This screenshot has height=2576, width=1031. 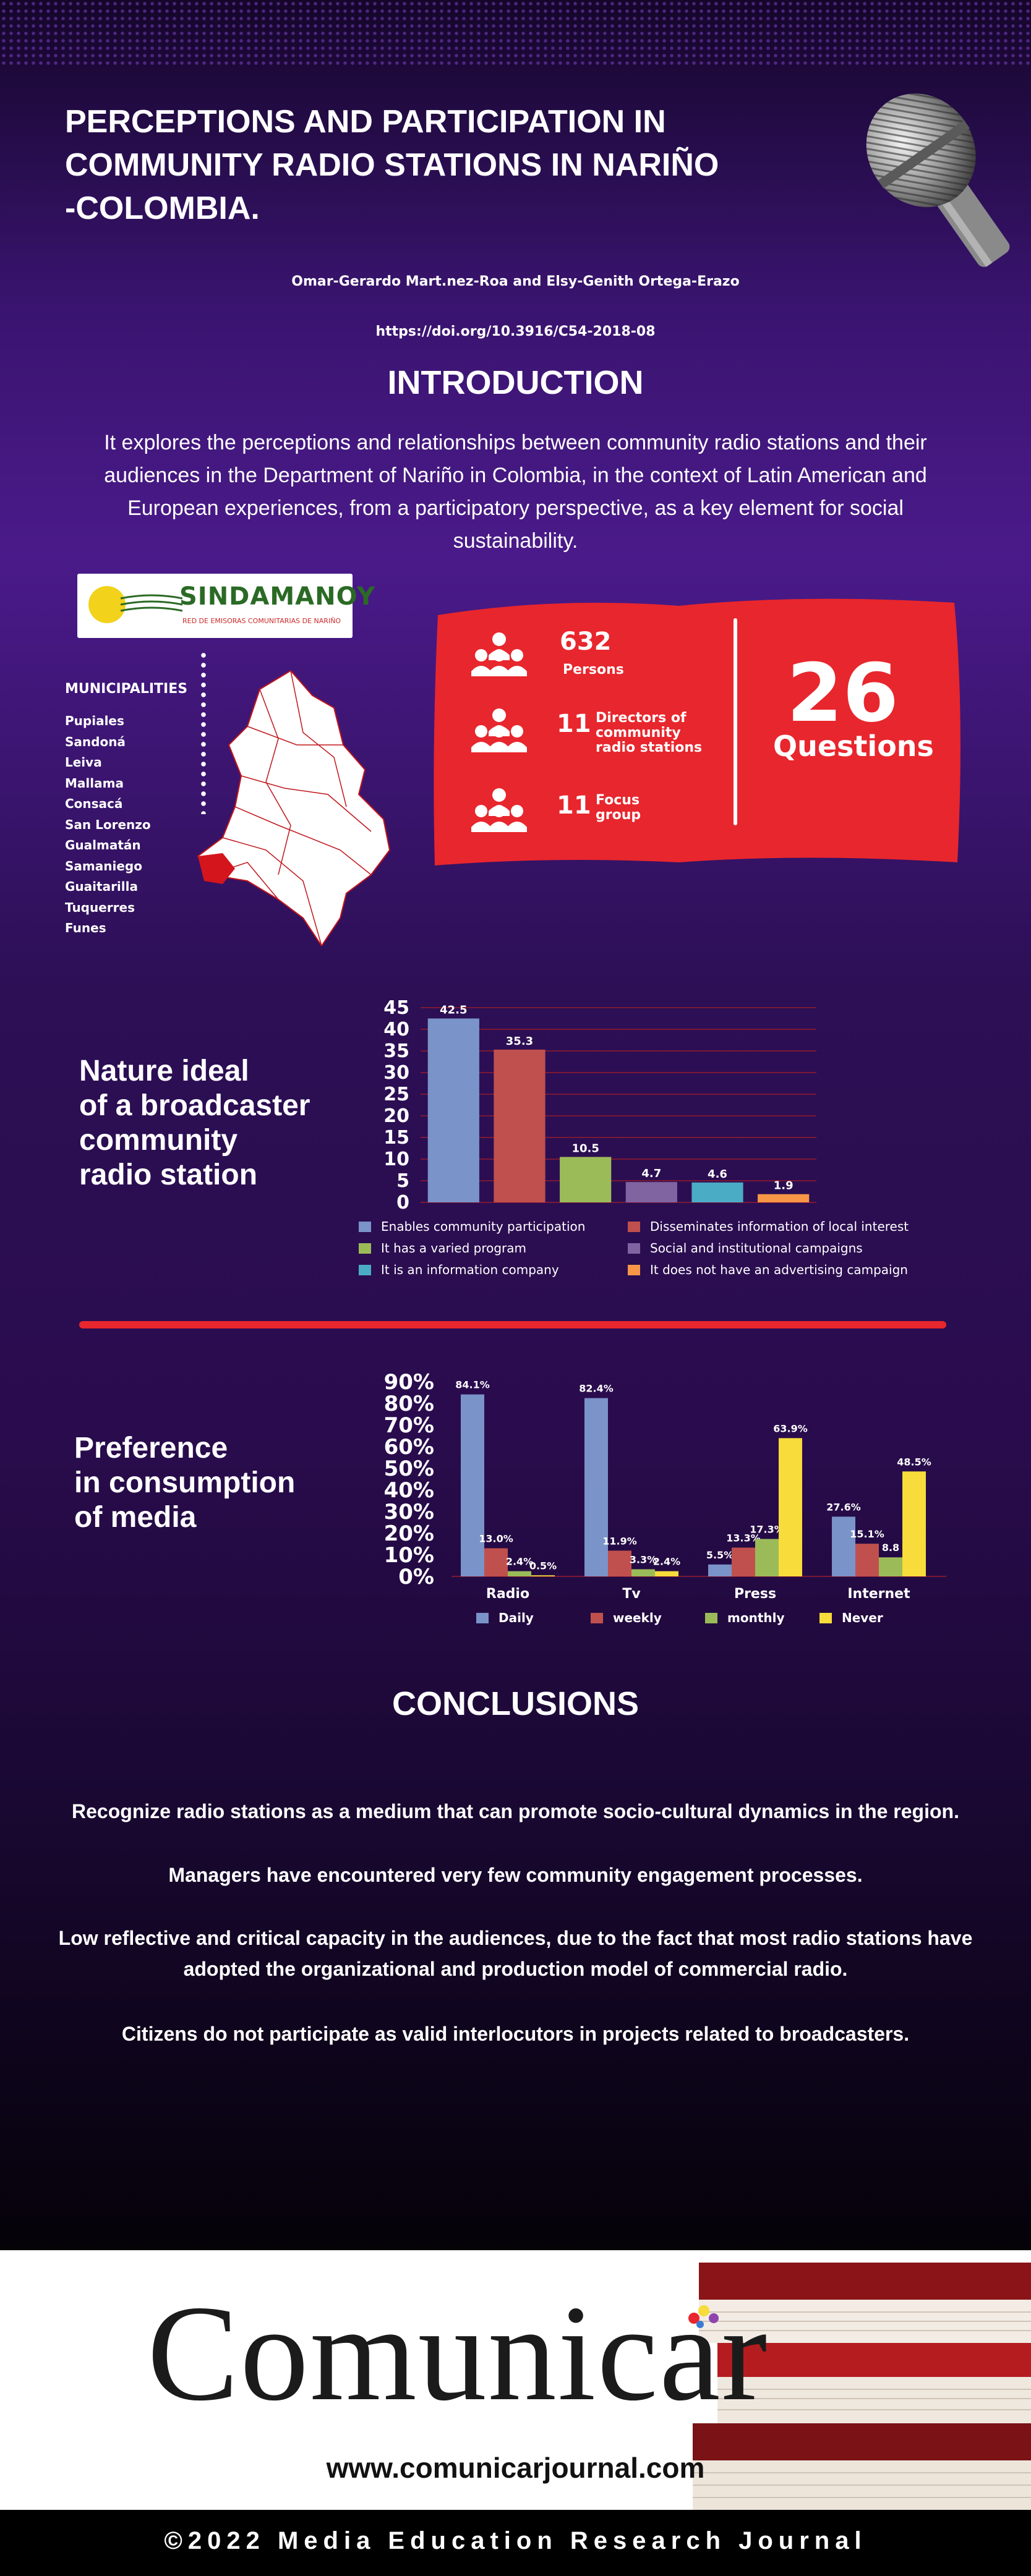 What do you see at coordinates (294, 808) in the screenshot?
I see `colombia-map` at bounding box center [294, 808].